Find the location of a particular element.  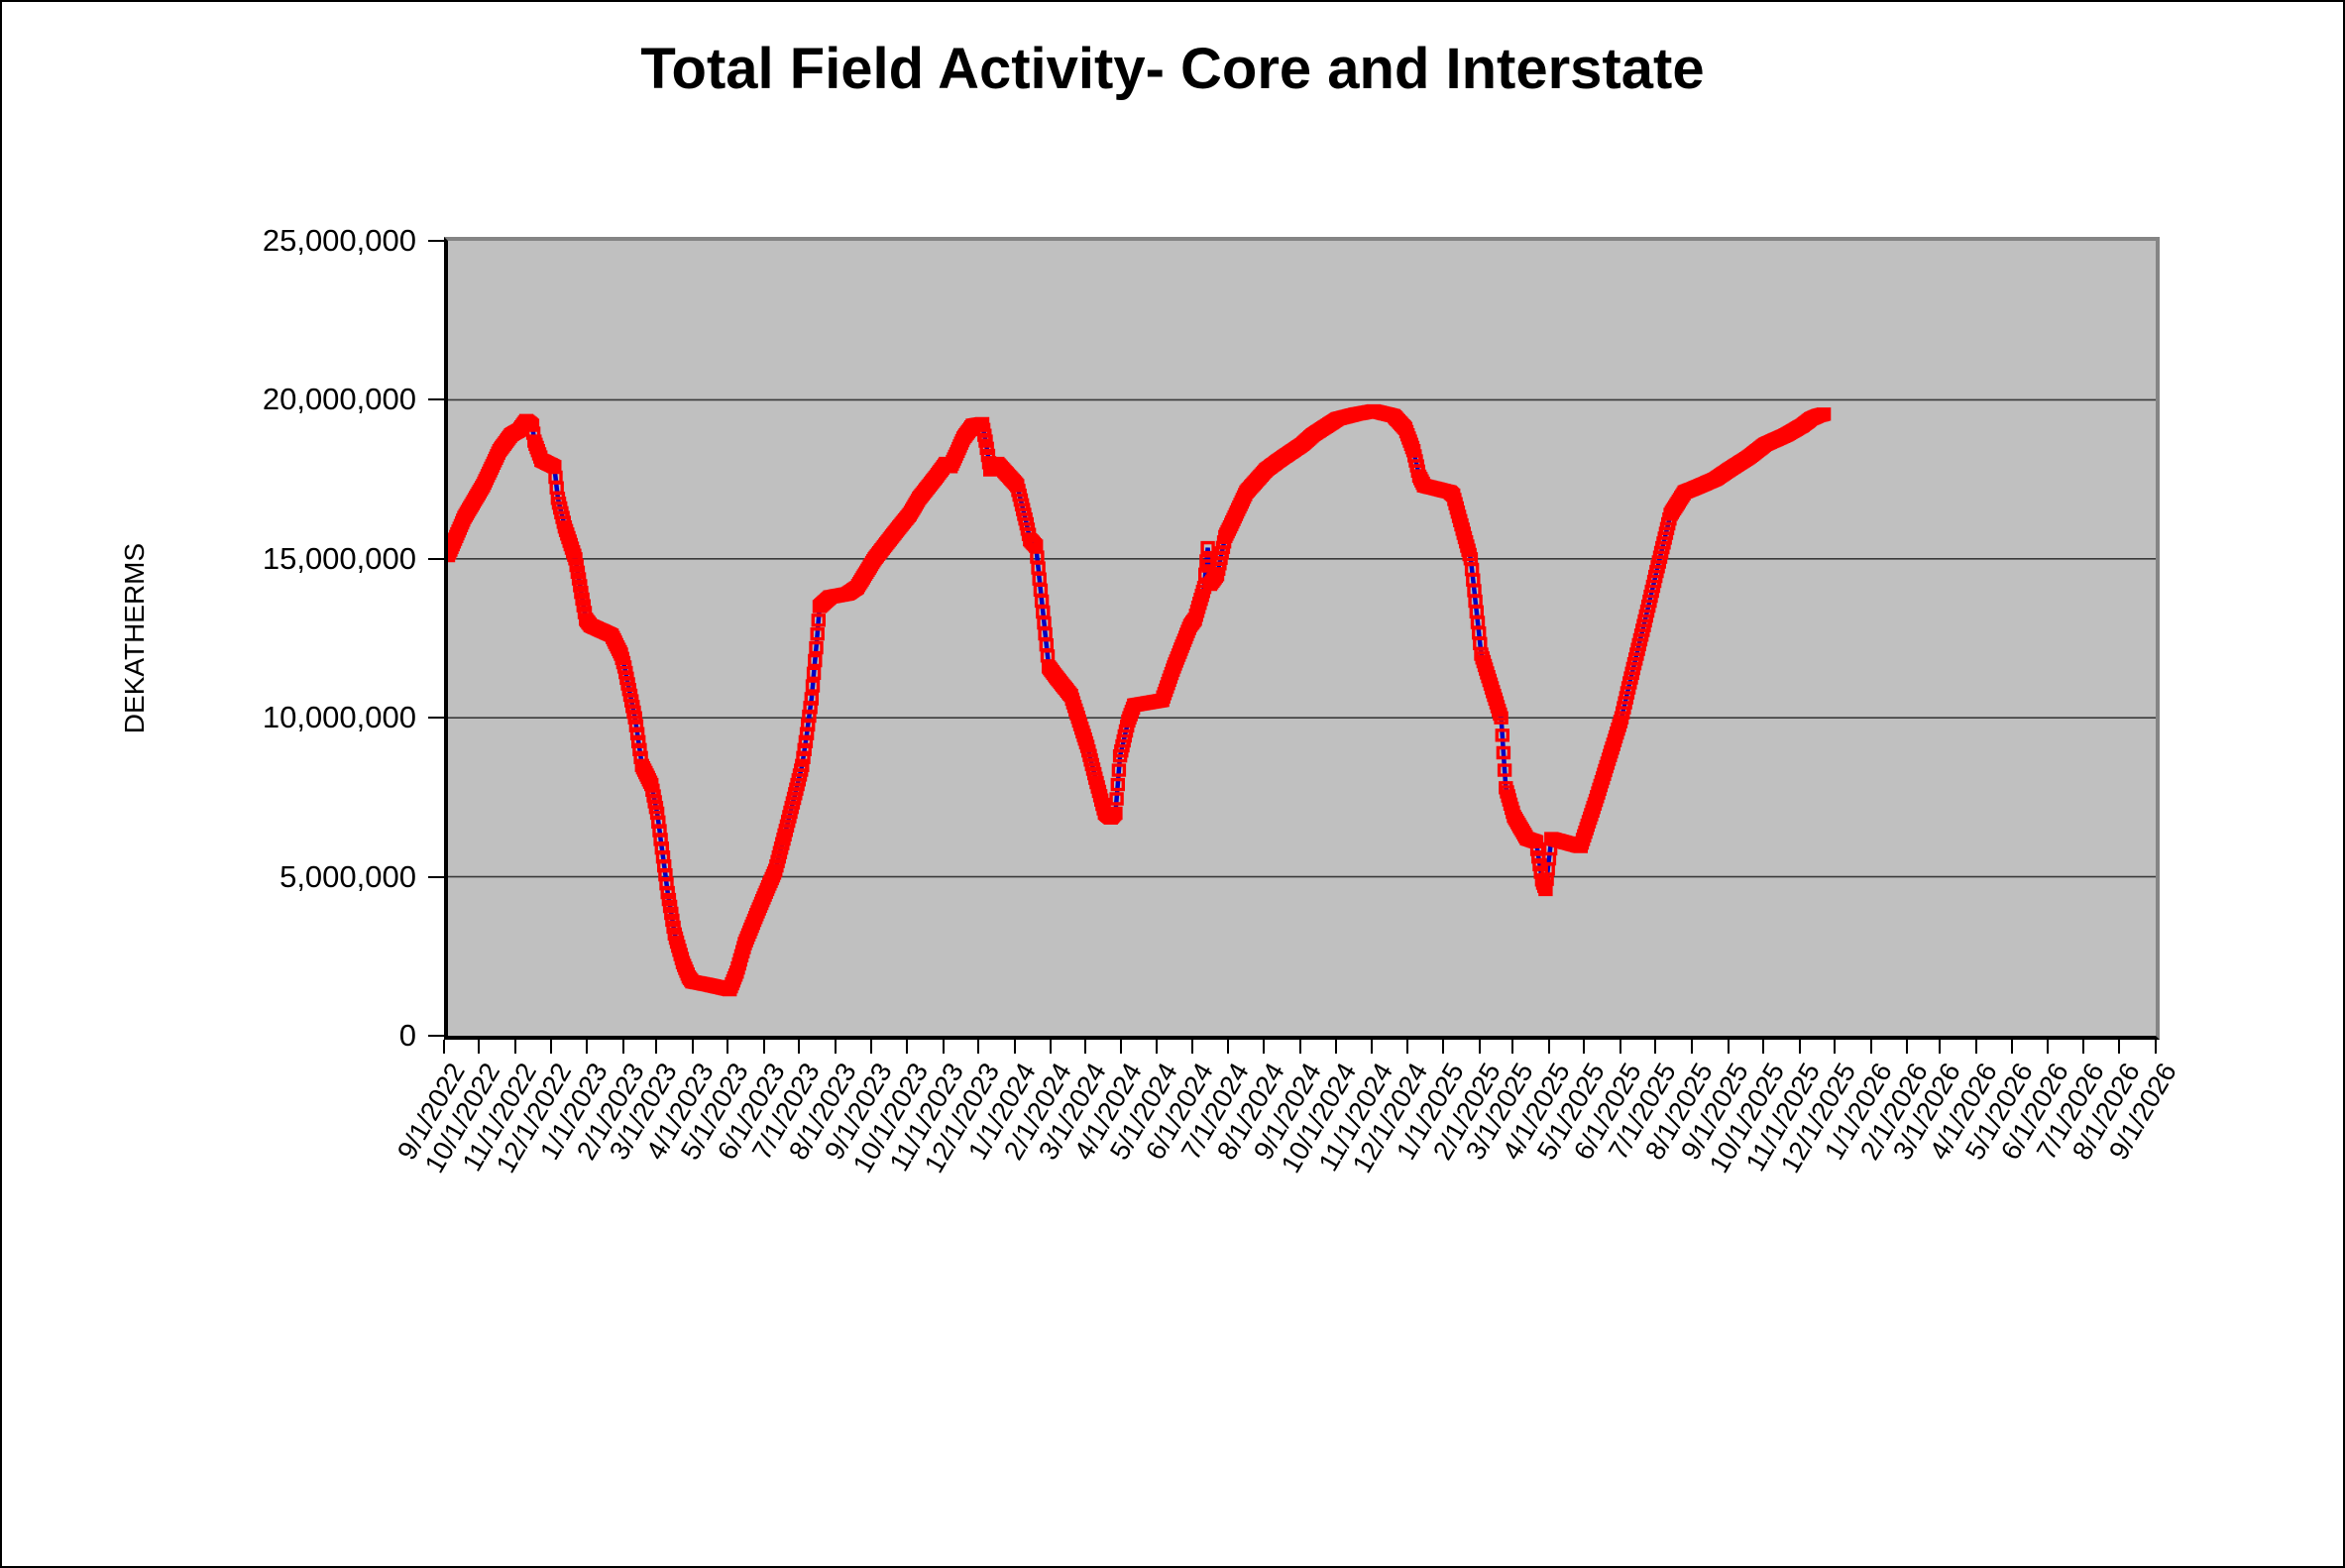

y-tick-label: 20,000,000 is located at coordinates (339, 399).